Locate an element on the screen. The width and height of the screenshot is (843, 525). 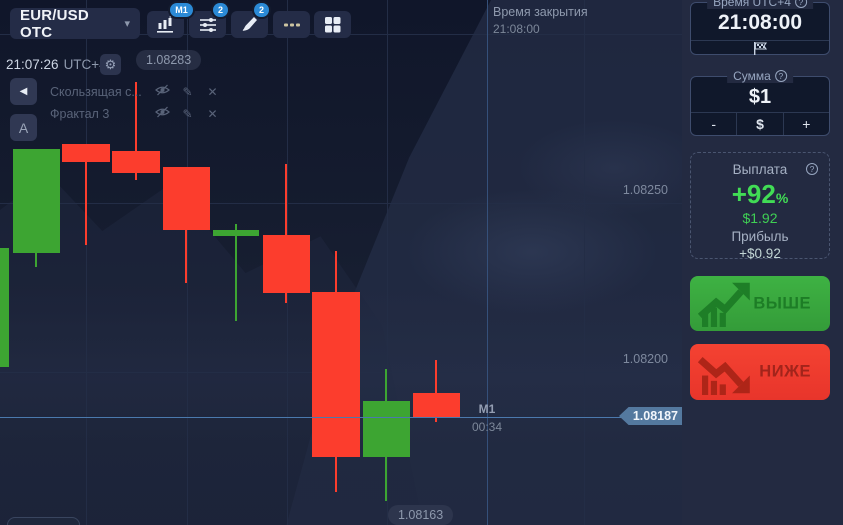
buy-higher-button: ВЫШЕ is located at coordinates (760, 303).